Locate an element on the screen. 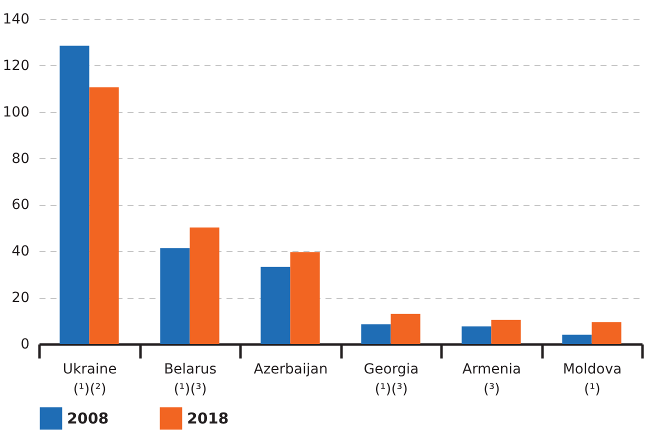 The image size is (648, 434). x-tick-label: Moldova (¹) is located at coordinates (592, 380).